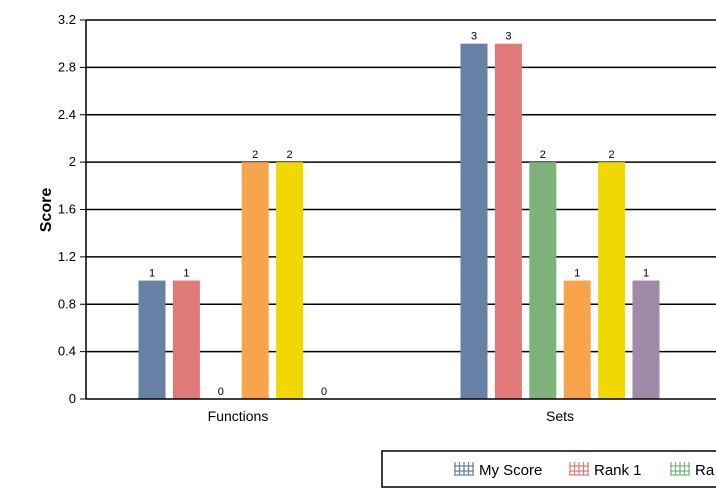  What do you see at coordinates (67, 209) in the screenshot?
I see `y-tick-label: 1.6` at bounding box center [67, 209].